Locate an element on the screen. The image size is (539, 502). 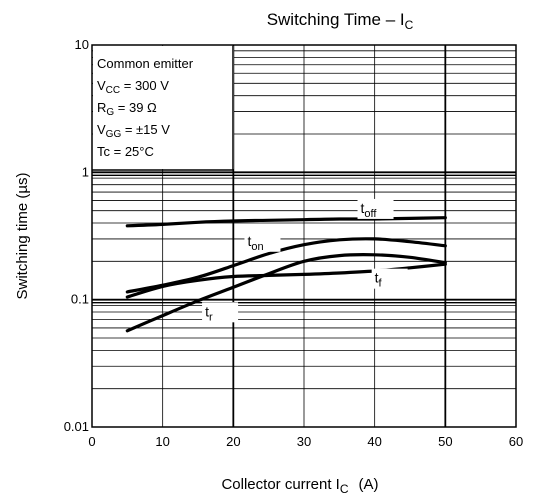
series-line-tr is located at coordinates (286, 293).